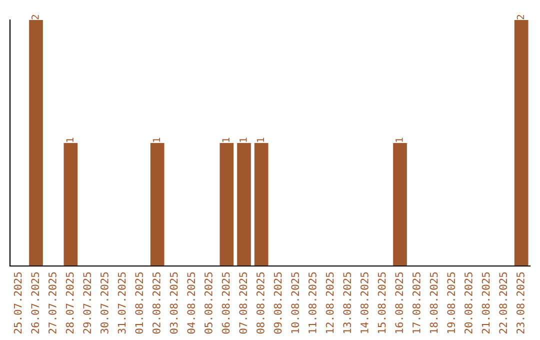 The width and height of the screenshot is (540, 340). What do you see at coordinates (330, 303) in the screenshot?
I see `x-tick-label: 12.08.2025` at bounding box center [330, 303].